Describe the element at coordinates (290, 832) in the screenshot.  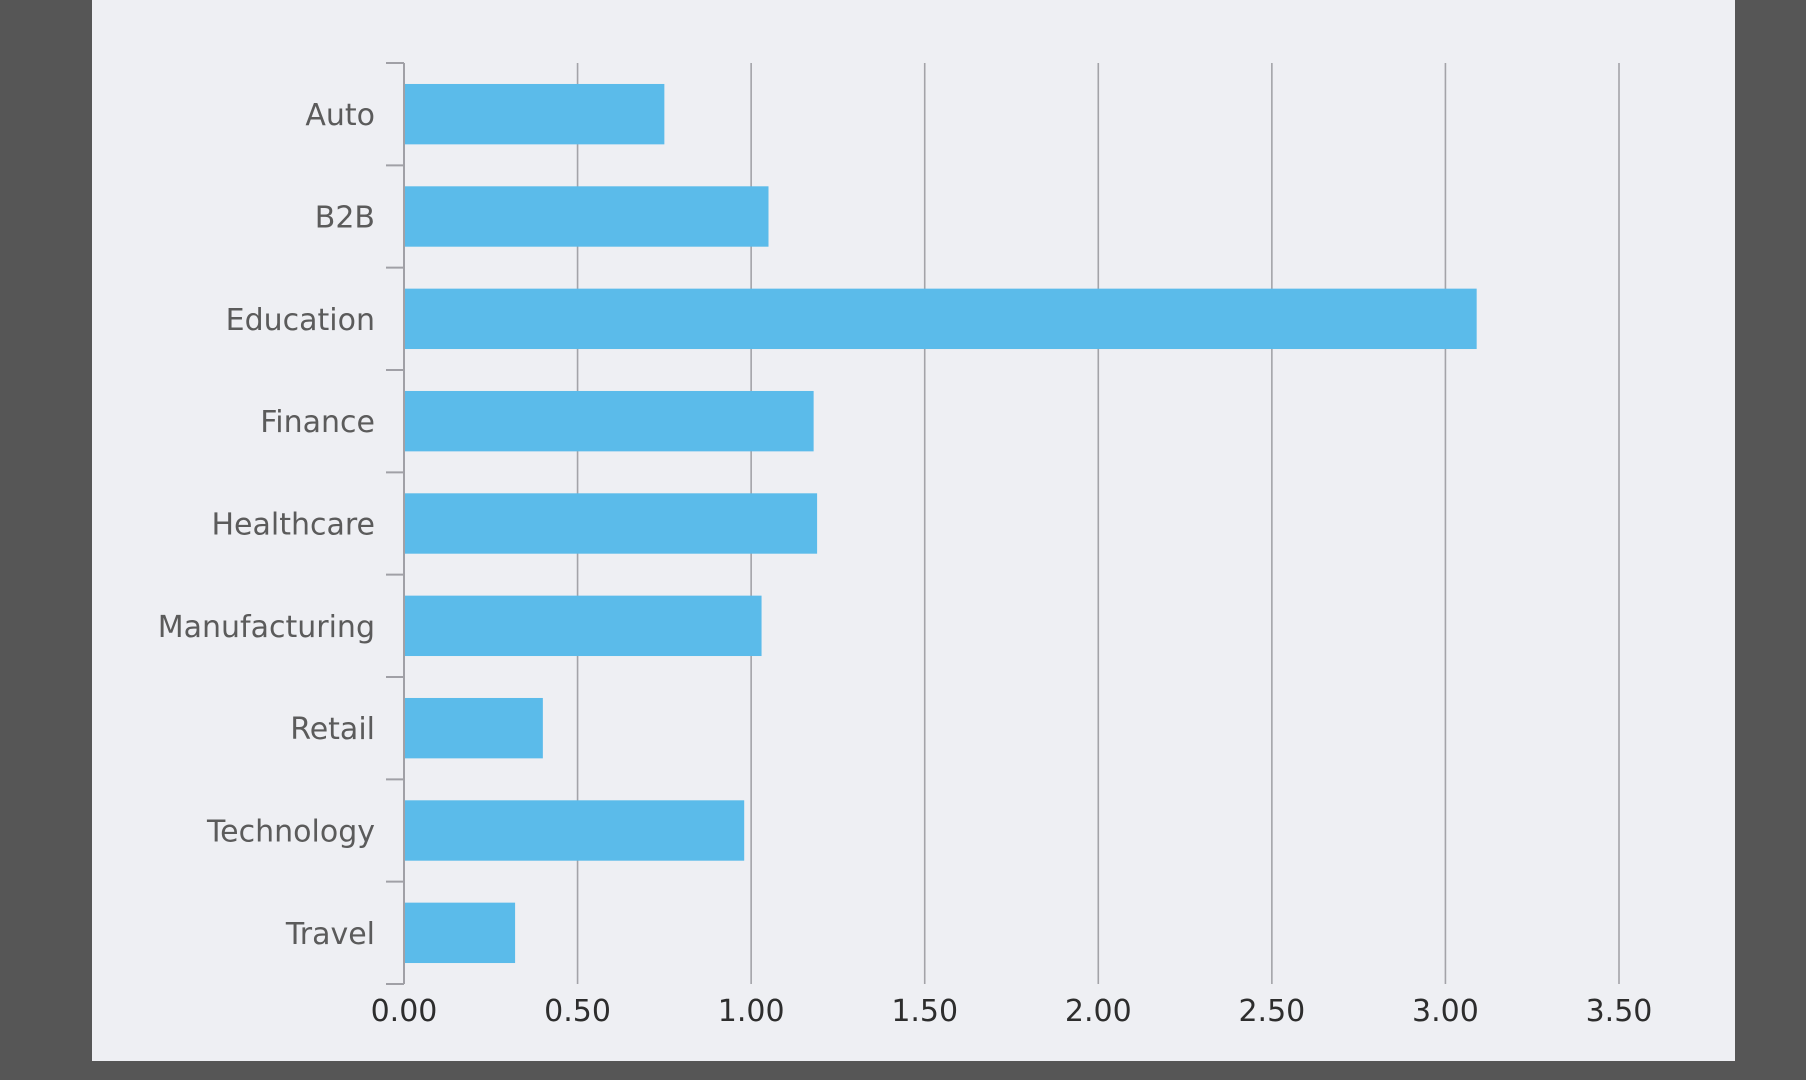
I see `category-label: Technology` at that location.